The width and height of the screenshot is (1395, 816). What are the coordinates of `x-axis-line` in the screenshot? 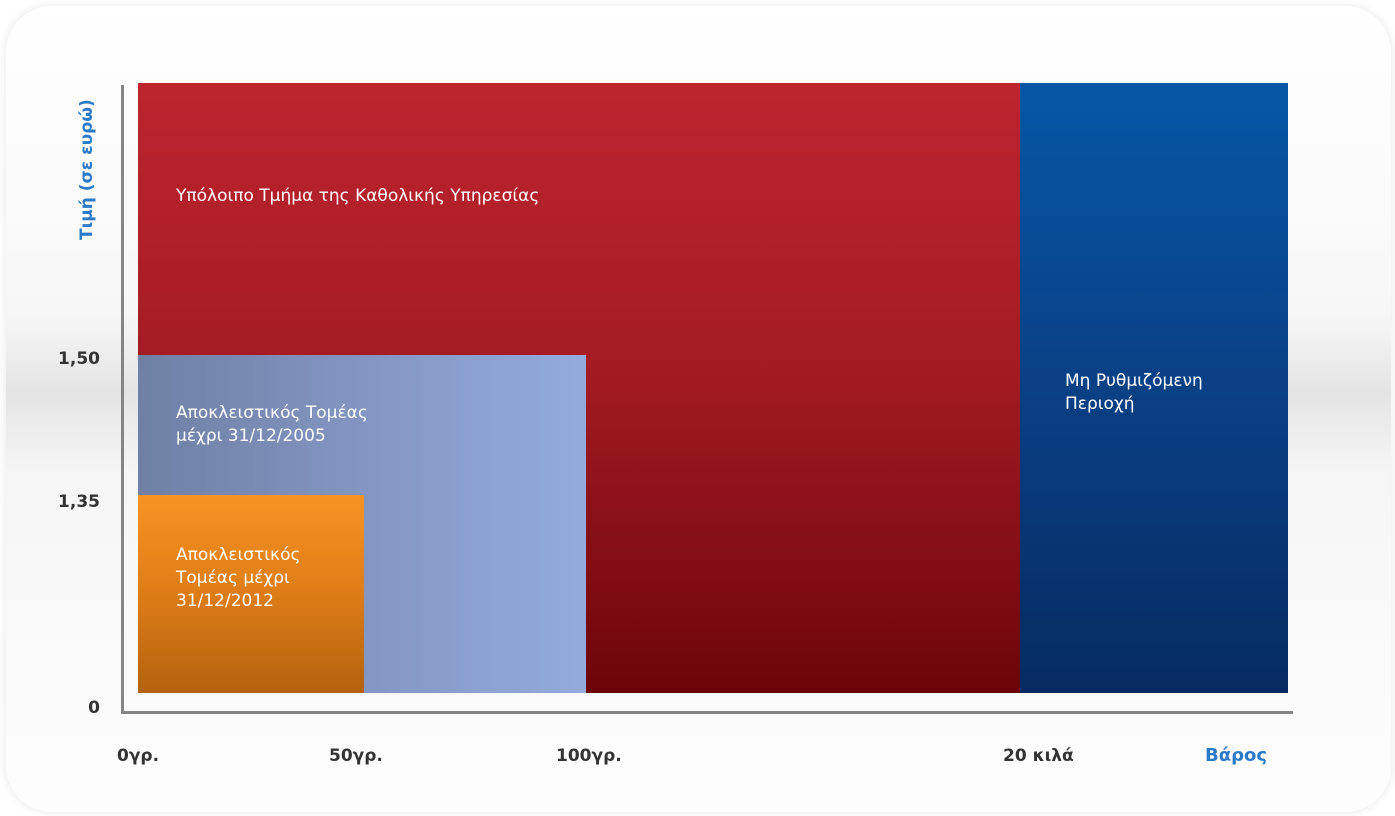 It's located at (707, 712).